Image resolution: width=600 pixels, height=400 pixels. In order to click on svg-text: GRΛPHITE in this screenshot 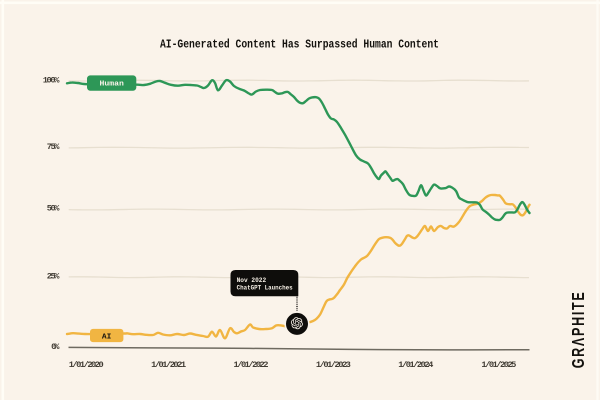, I will do `click(579, 330)`.